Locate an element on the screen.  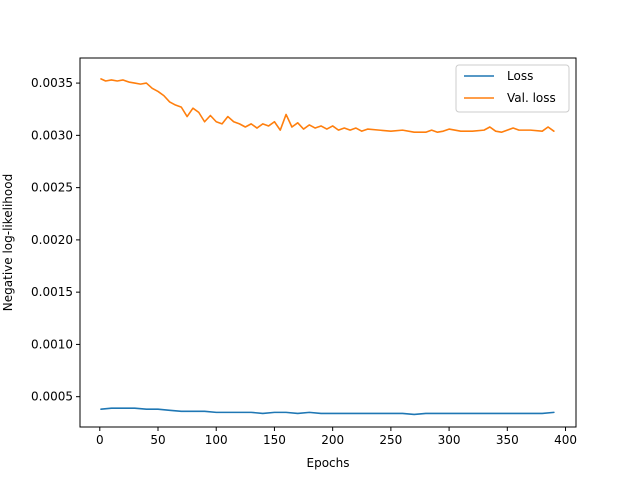
x-tick-label: 250 is located at coordinates (390, 440).